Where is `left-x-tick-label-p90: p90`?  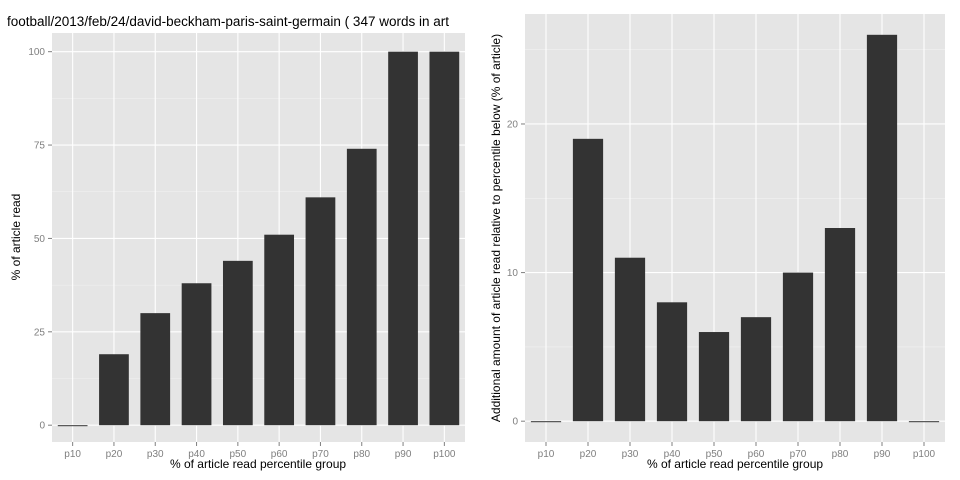 left-x-tick-label-p90: p90 is located at coordinates (403, 454).